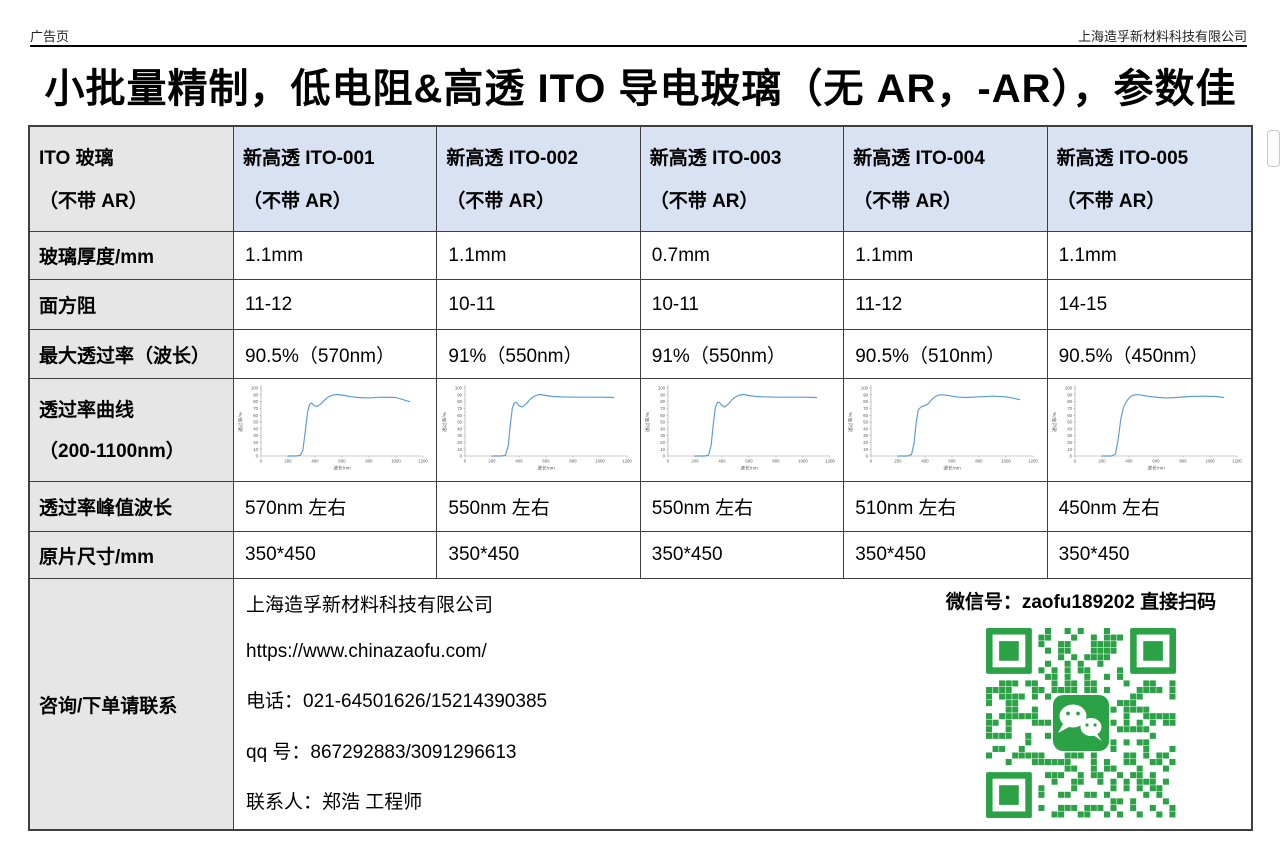  Describe the element at coordinates (1273, 148) in the screenshot. I see `scrollbar-thumb` at that location.